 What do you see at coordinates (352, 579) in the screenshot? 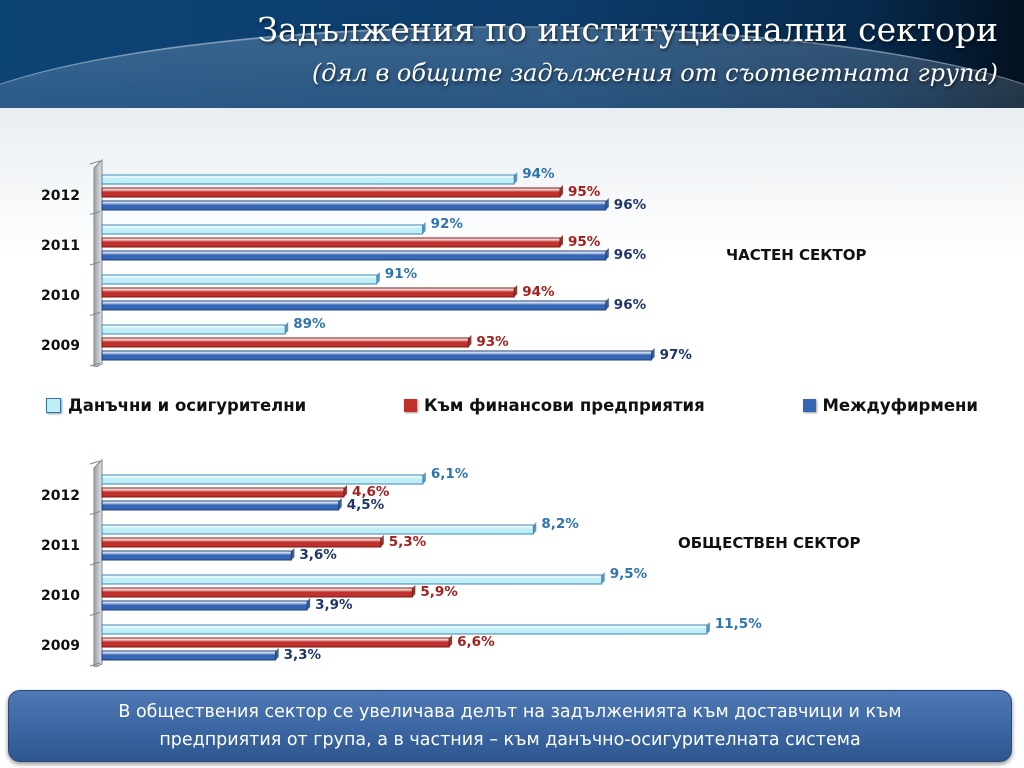
I see `bar-tax-2010` at bounding box center [352, 579].